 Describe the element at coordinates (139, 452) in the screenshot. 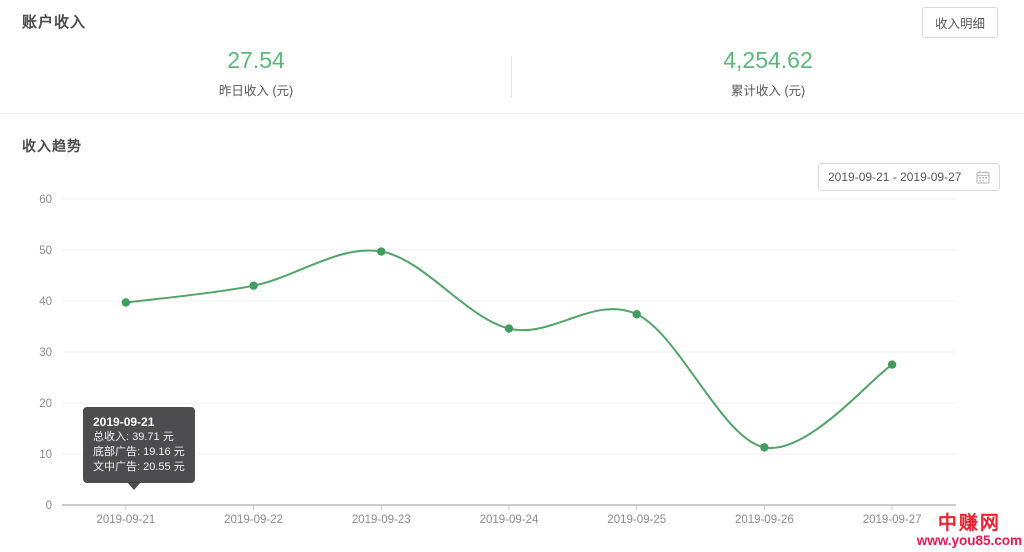

I see `tooltip-bottom-ad: 底部广告: 19.16 元` at that location.